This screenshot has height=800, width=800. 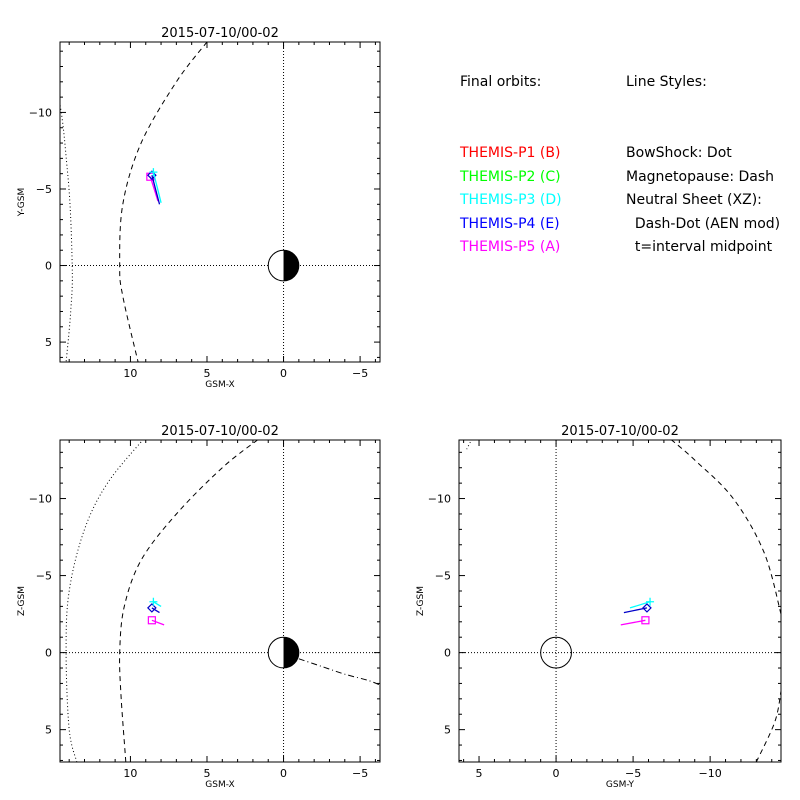 I want to click on earth-outline, so click(x=556, y=652).